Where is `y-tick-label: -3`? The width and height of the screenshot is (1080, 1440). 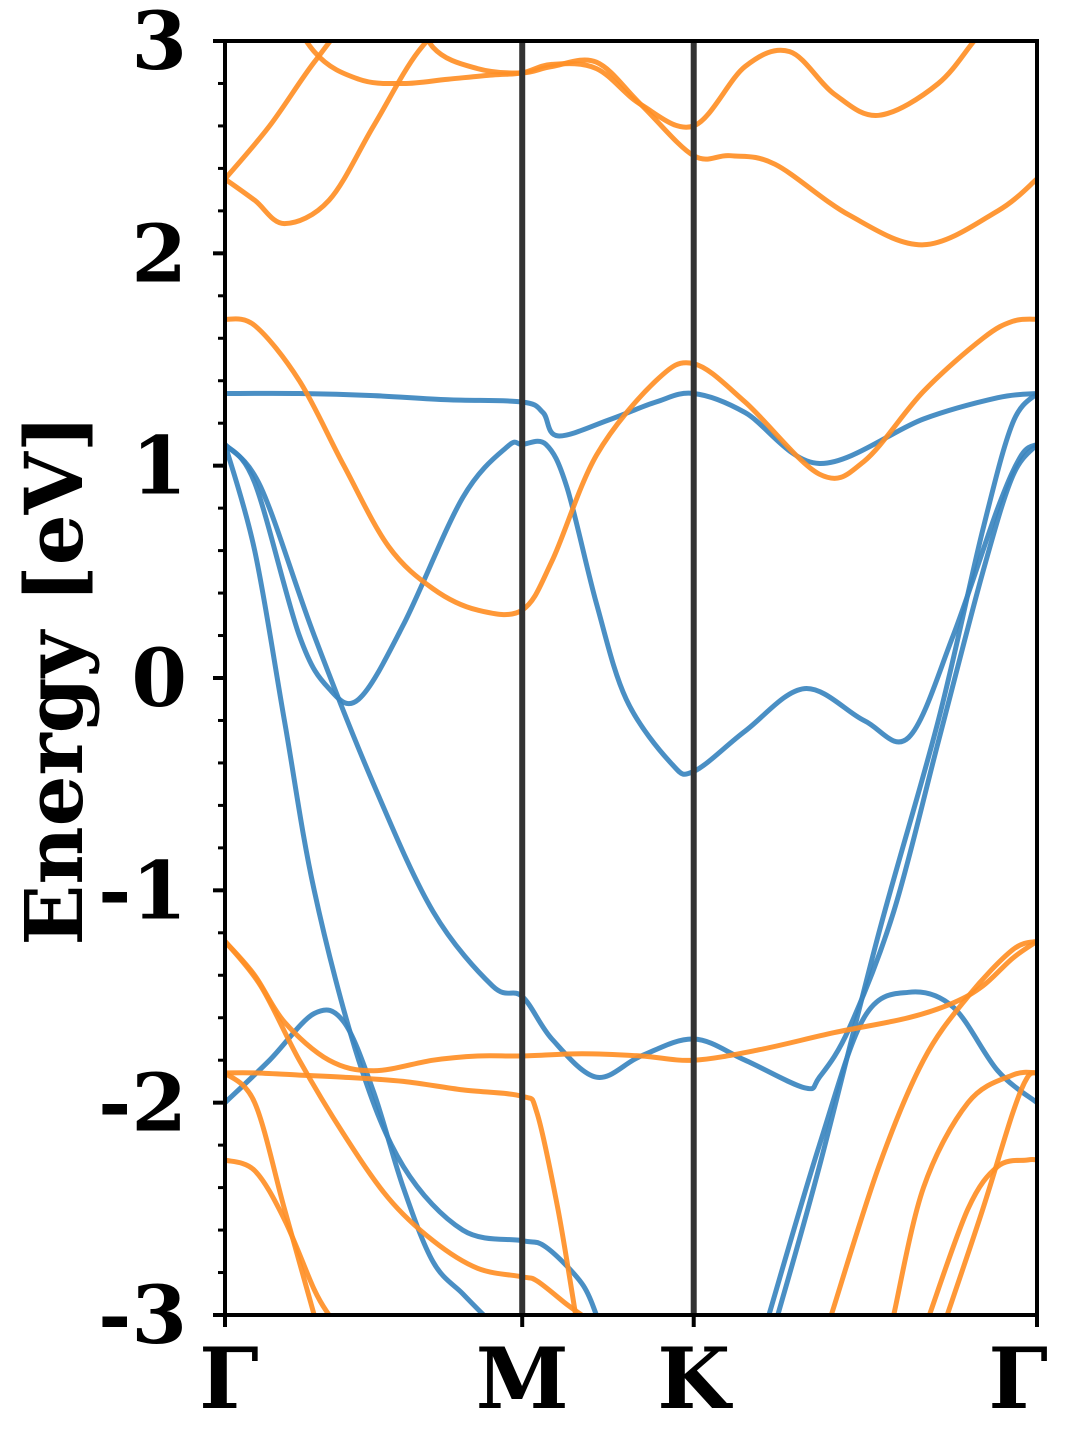 y-tick-label: -3 is located at coordinates (142, 1315).